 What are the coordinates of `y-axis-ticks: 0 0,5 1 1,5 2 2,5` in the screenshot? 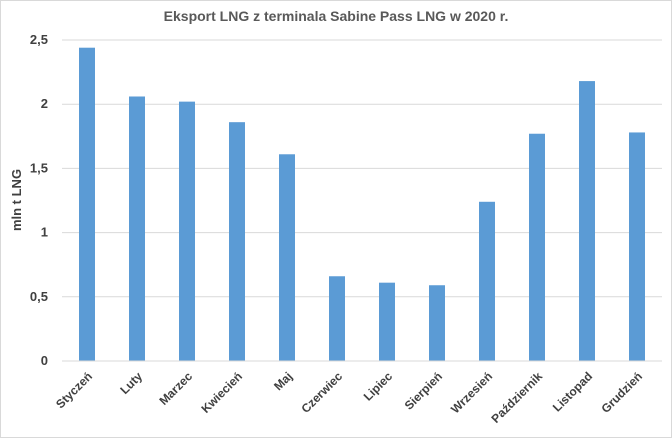 It's located at (39, 200).